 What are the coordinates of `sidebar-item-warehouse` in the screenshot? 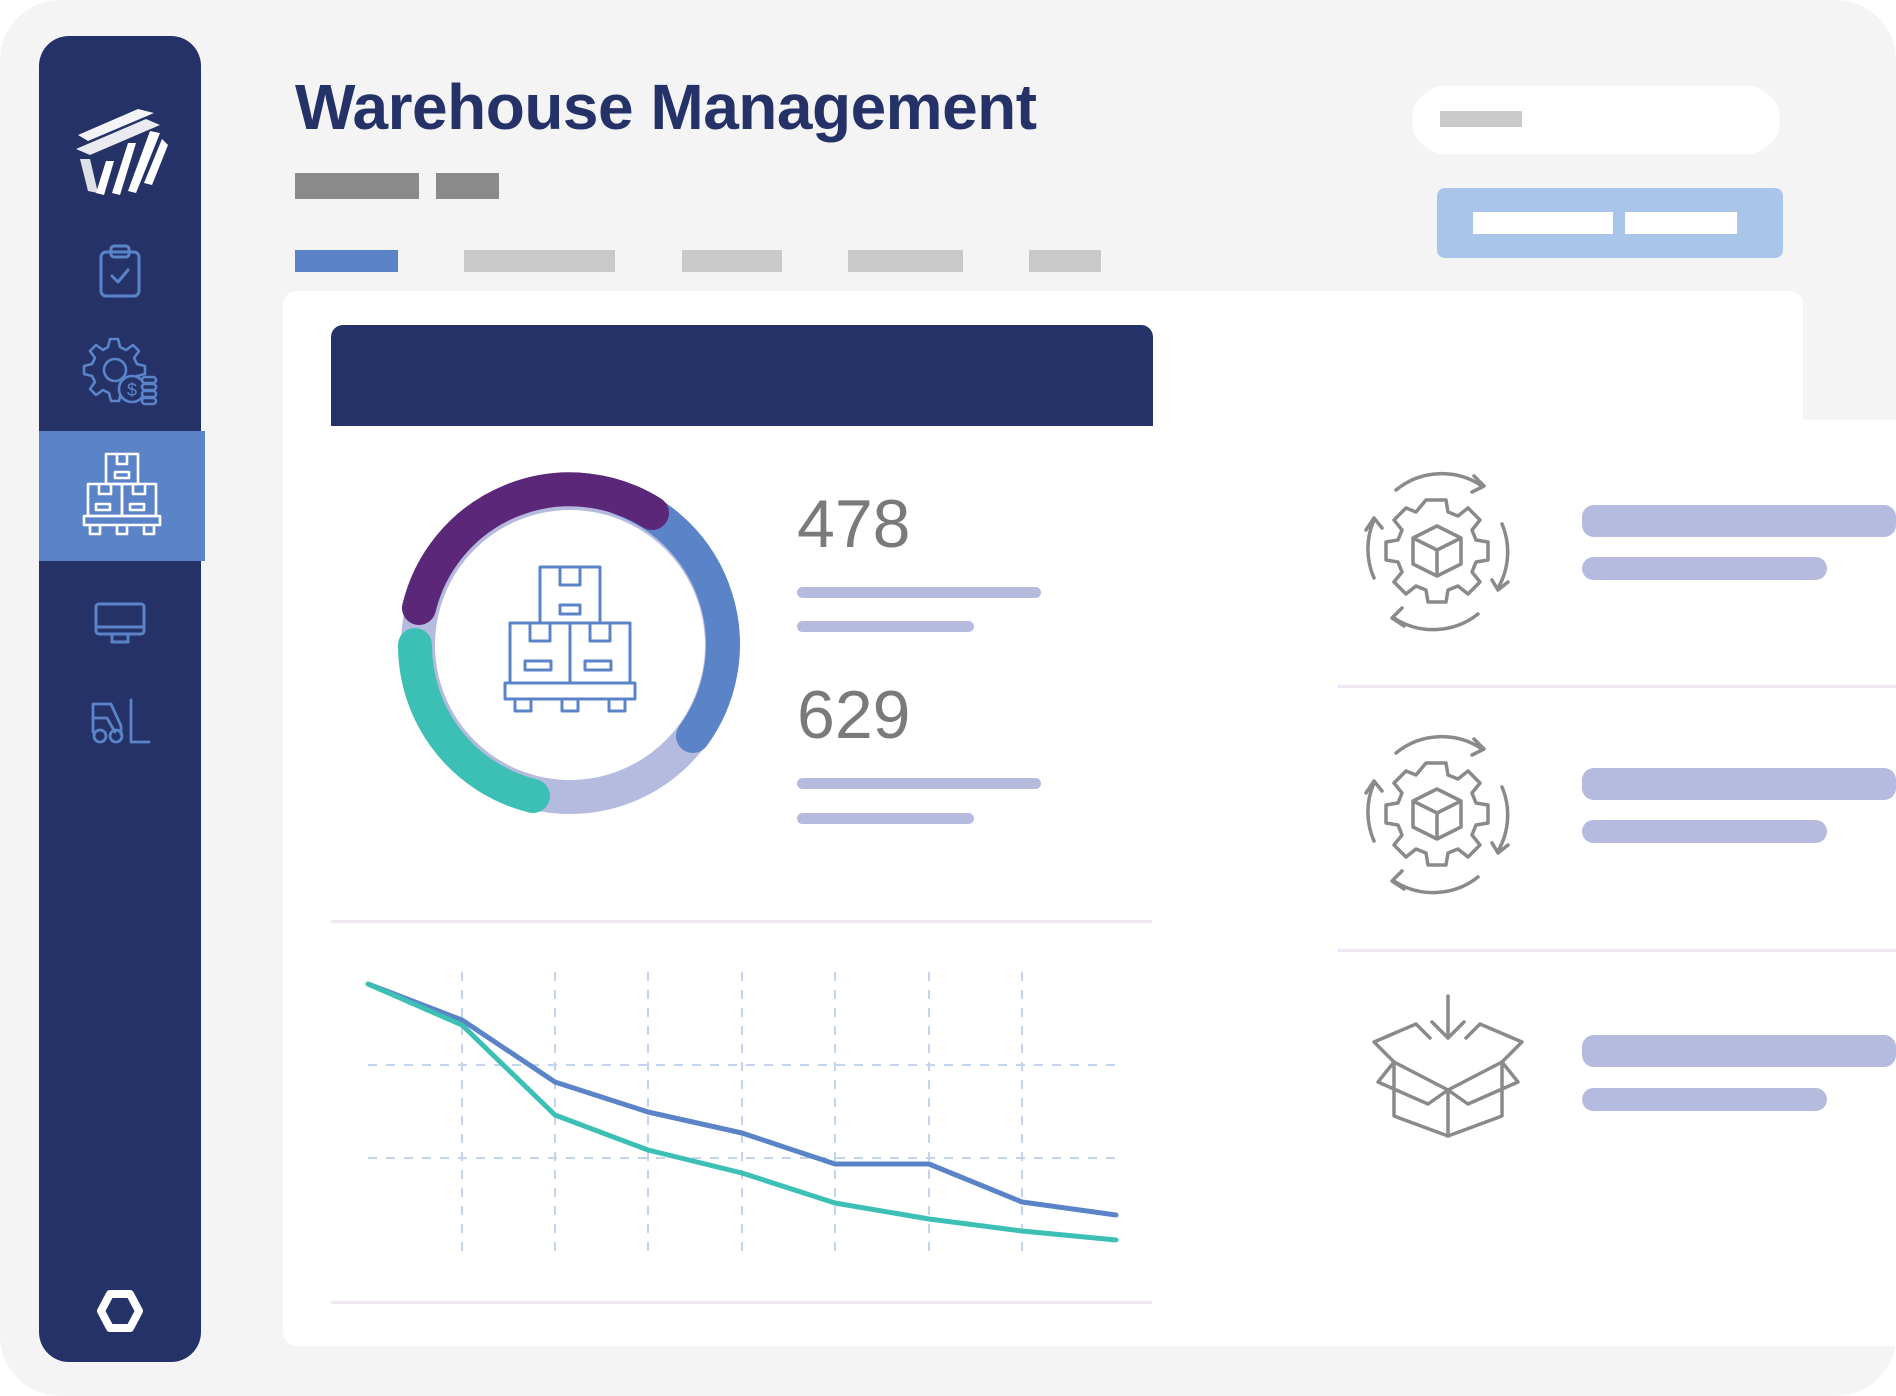 It's located at (122, 496).